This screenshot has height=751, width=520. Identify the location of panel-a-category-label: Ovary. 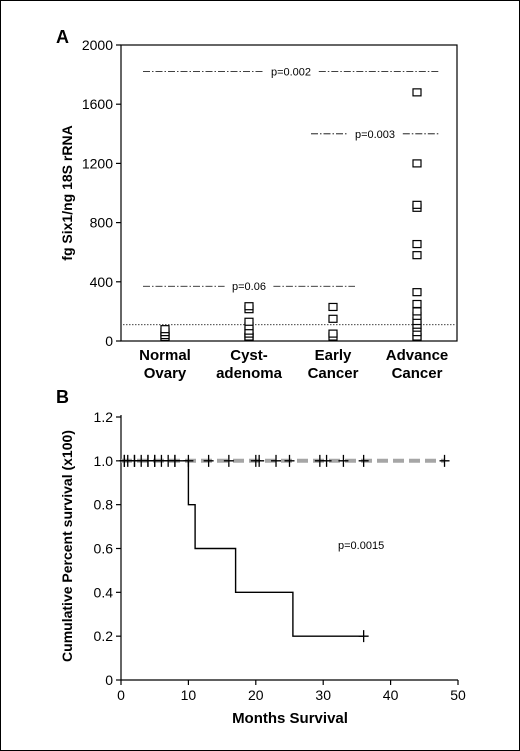
(165, 373).